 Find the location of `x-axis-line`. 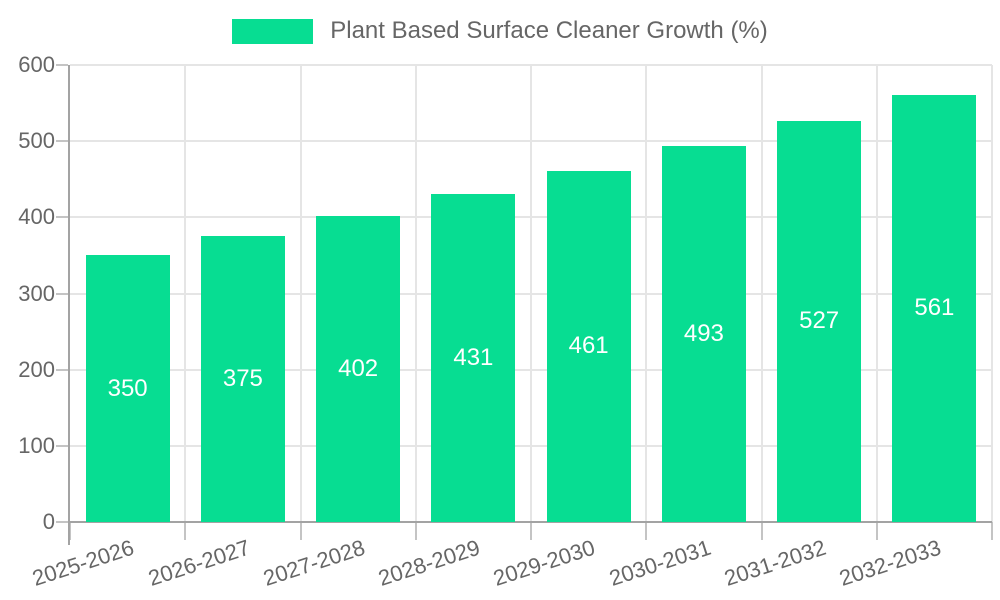

x-axis-line is located at coordinates (530, 522).